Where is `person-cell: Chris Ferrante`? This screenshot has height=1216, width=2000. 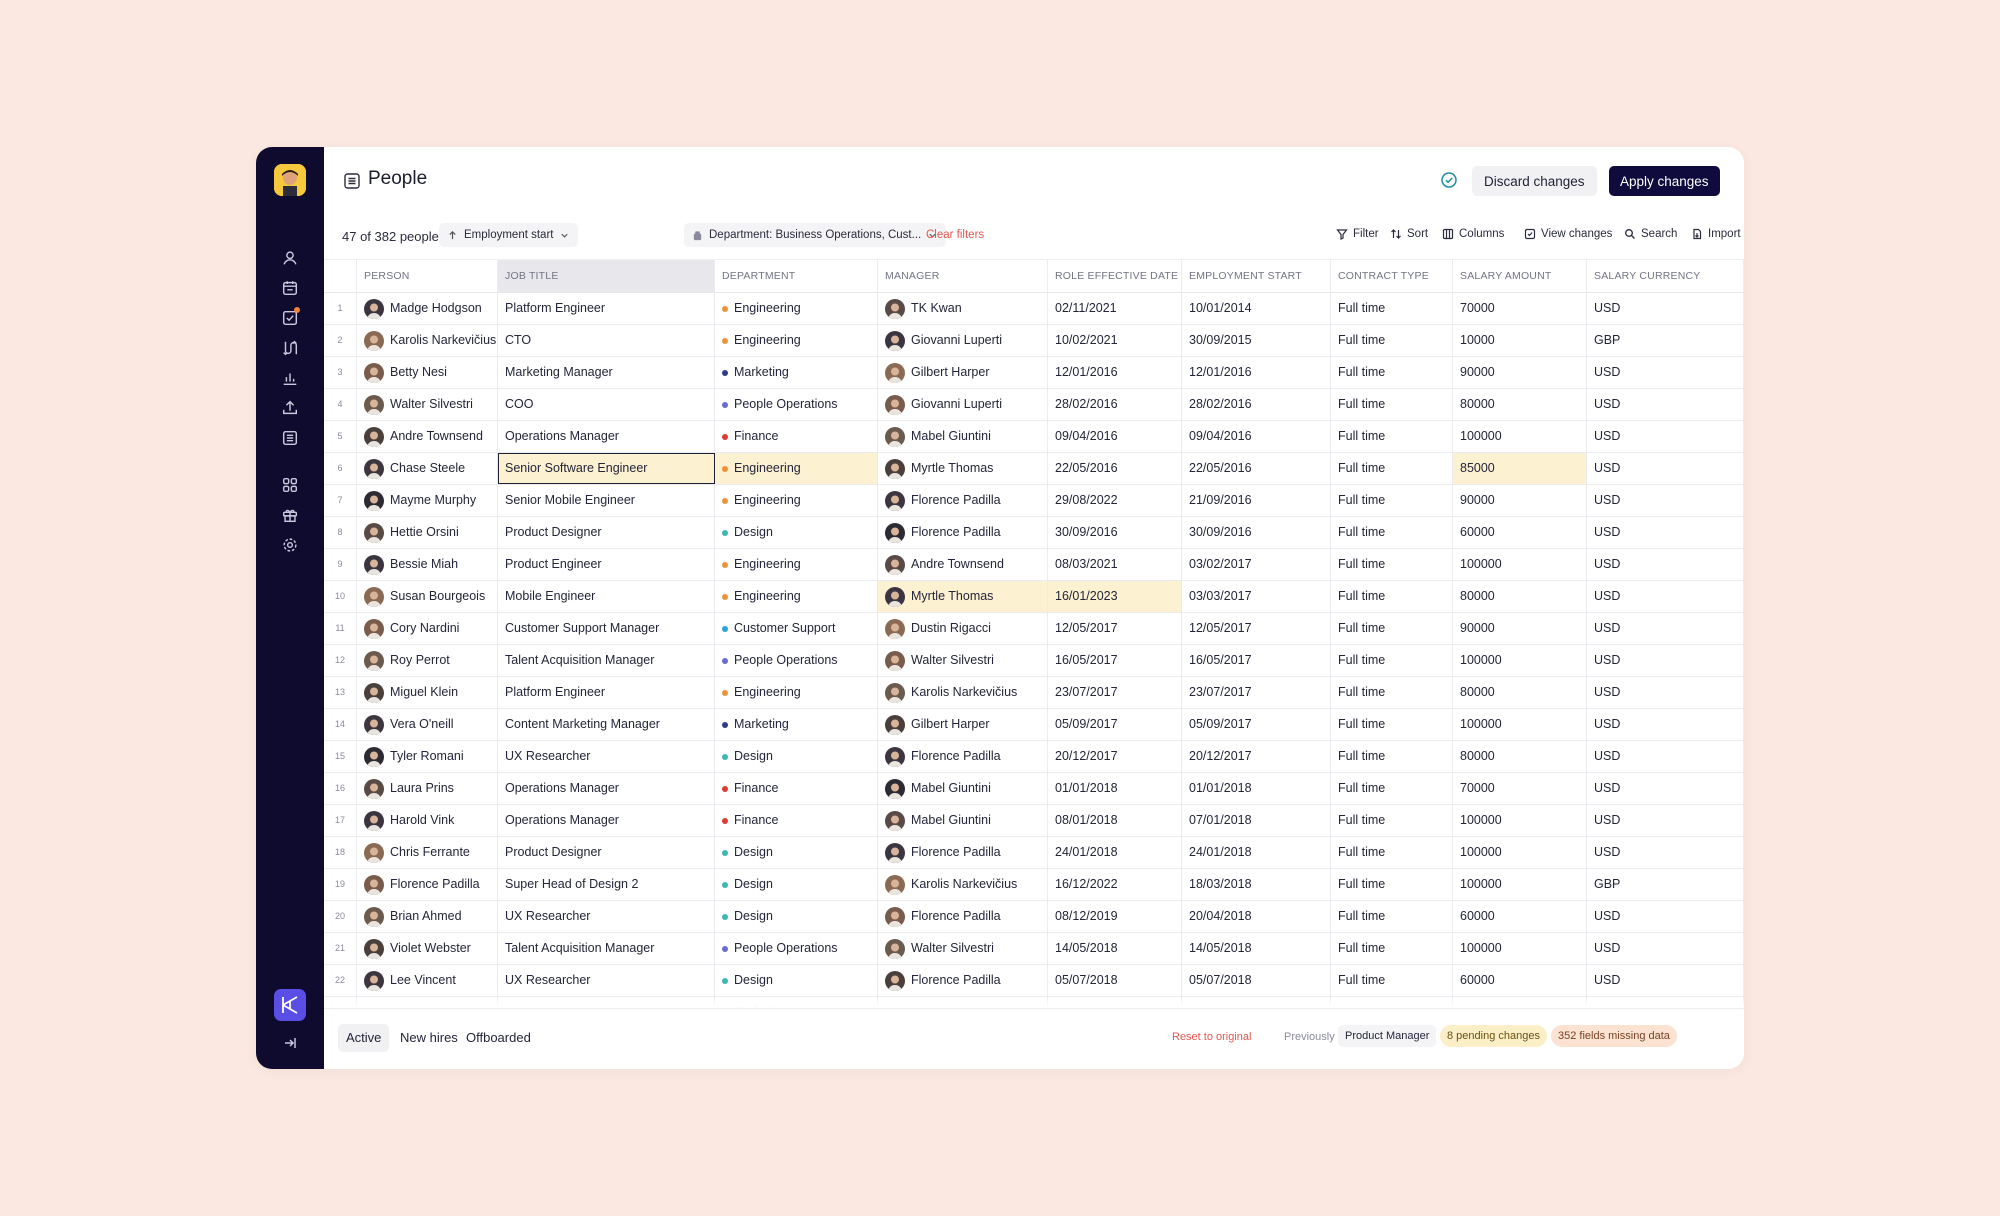 person-cell: Chris Ferrante is located at coordinates (427, 852).